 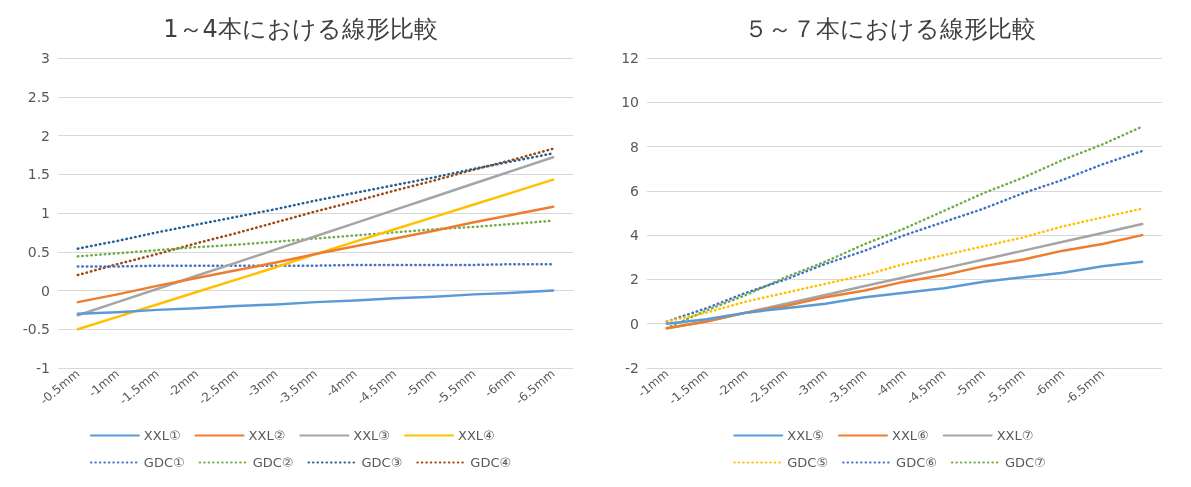 What do you see at coordinates (1015, 435) in the screenshot?
I see `legend-label: XXL⑦` at bounding box center [1015, 435].